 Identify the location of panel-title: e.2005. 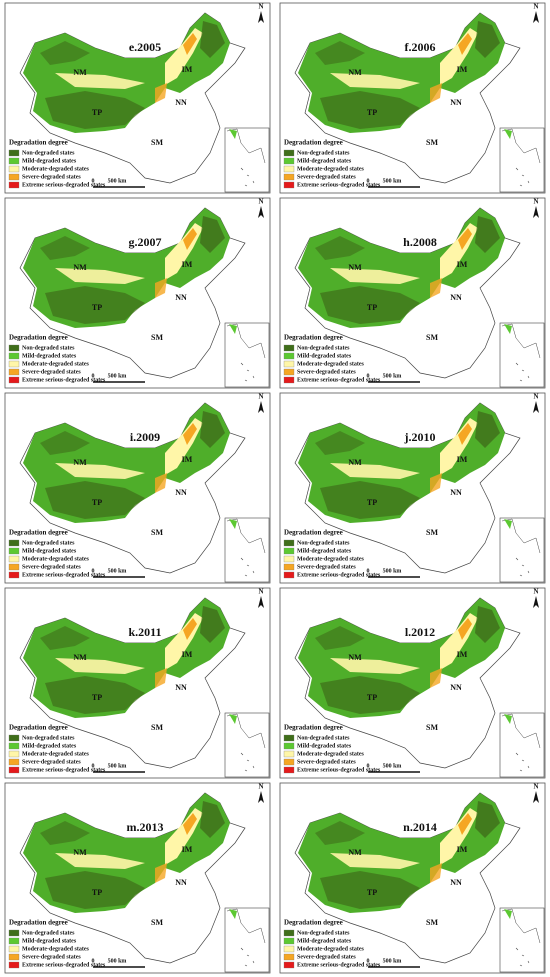
(145, 47).